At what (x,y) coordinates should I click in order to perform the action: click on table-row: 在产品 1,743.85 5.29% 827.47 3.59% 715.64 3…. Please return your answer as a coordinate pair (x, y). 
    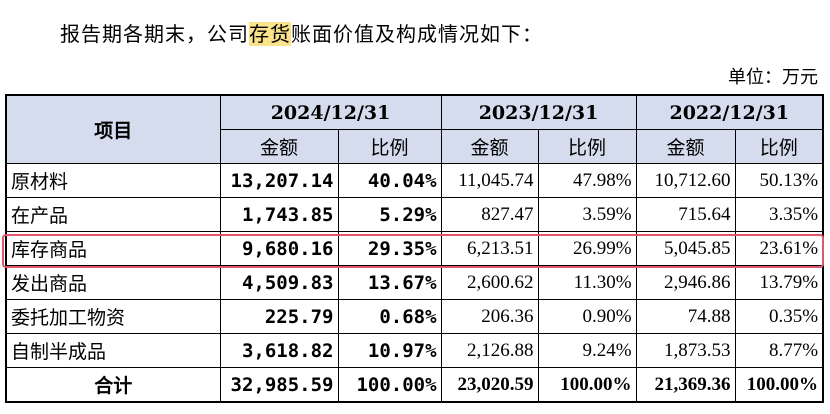
    Looking at the image, I should click on (414, 214).